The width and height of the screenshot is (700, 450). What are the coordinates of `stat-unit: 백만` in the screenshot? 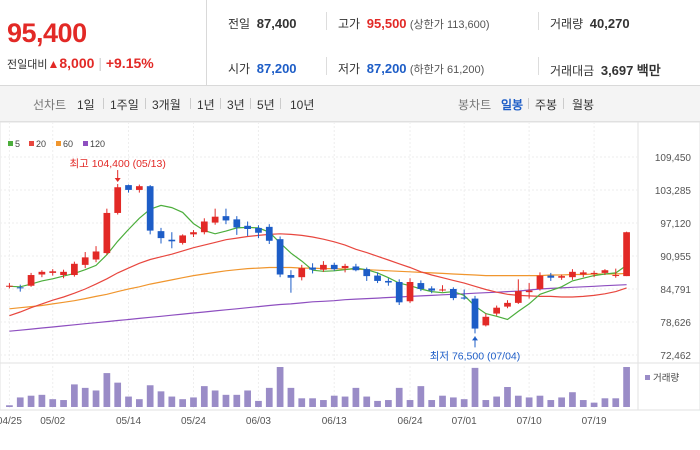 It's located at (648, 70).